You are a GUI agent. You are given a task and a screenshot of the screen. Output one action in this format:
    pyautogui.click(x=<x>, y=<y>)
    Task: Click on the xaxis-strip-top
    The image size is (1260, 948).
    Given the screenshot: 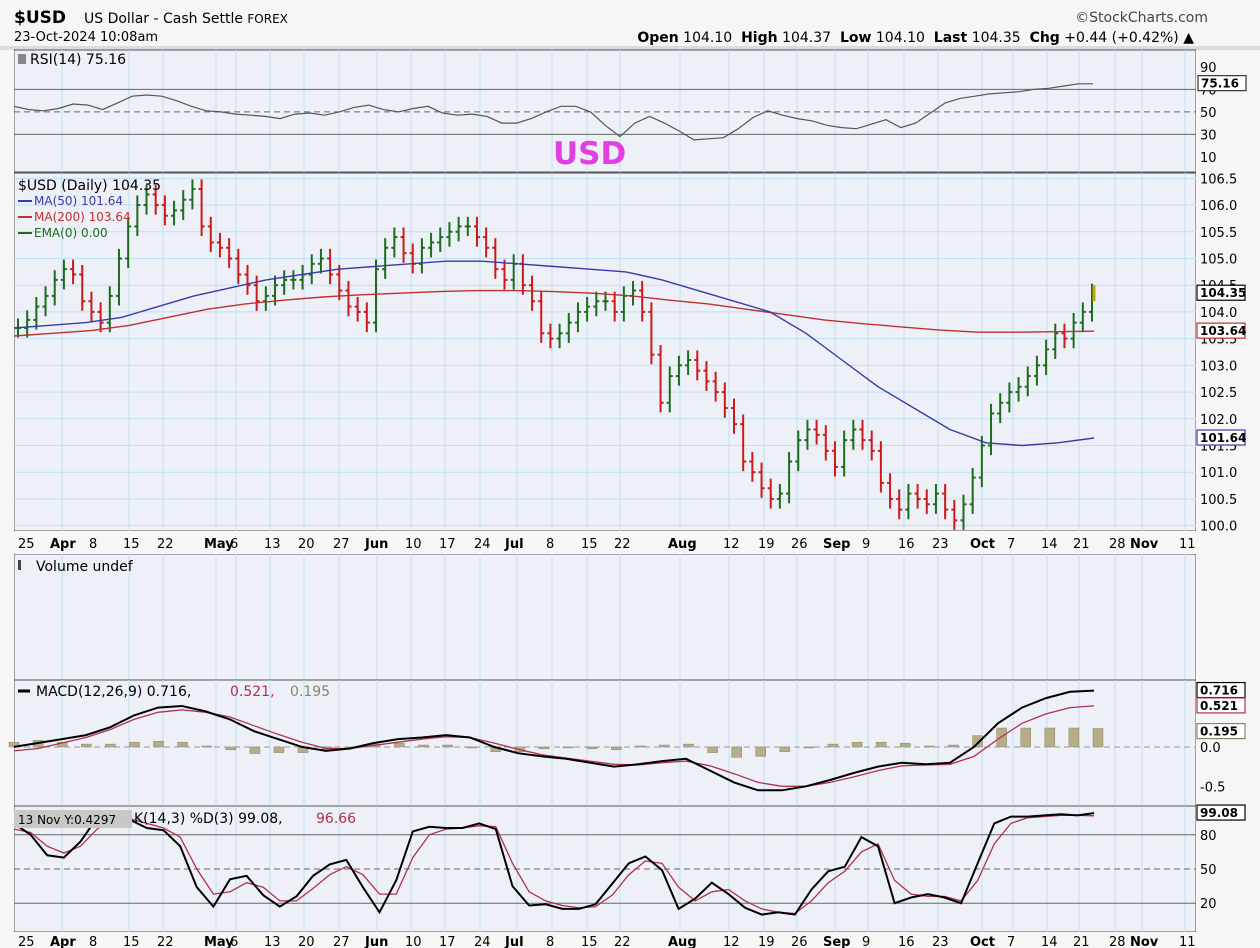 What is the action you would take?
    pyautogui.click(x=630, y=542)
    